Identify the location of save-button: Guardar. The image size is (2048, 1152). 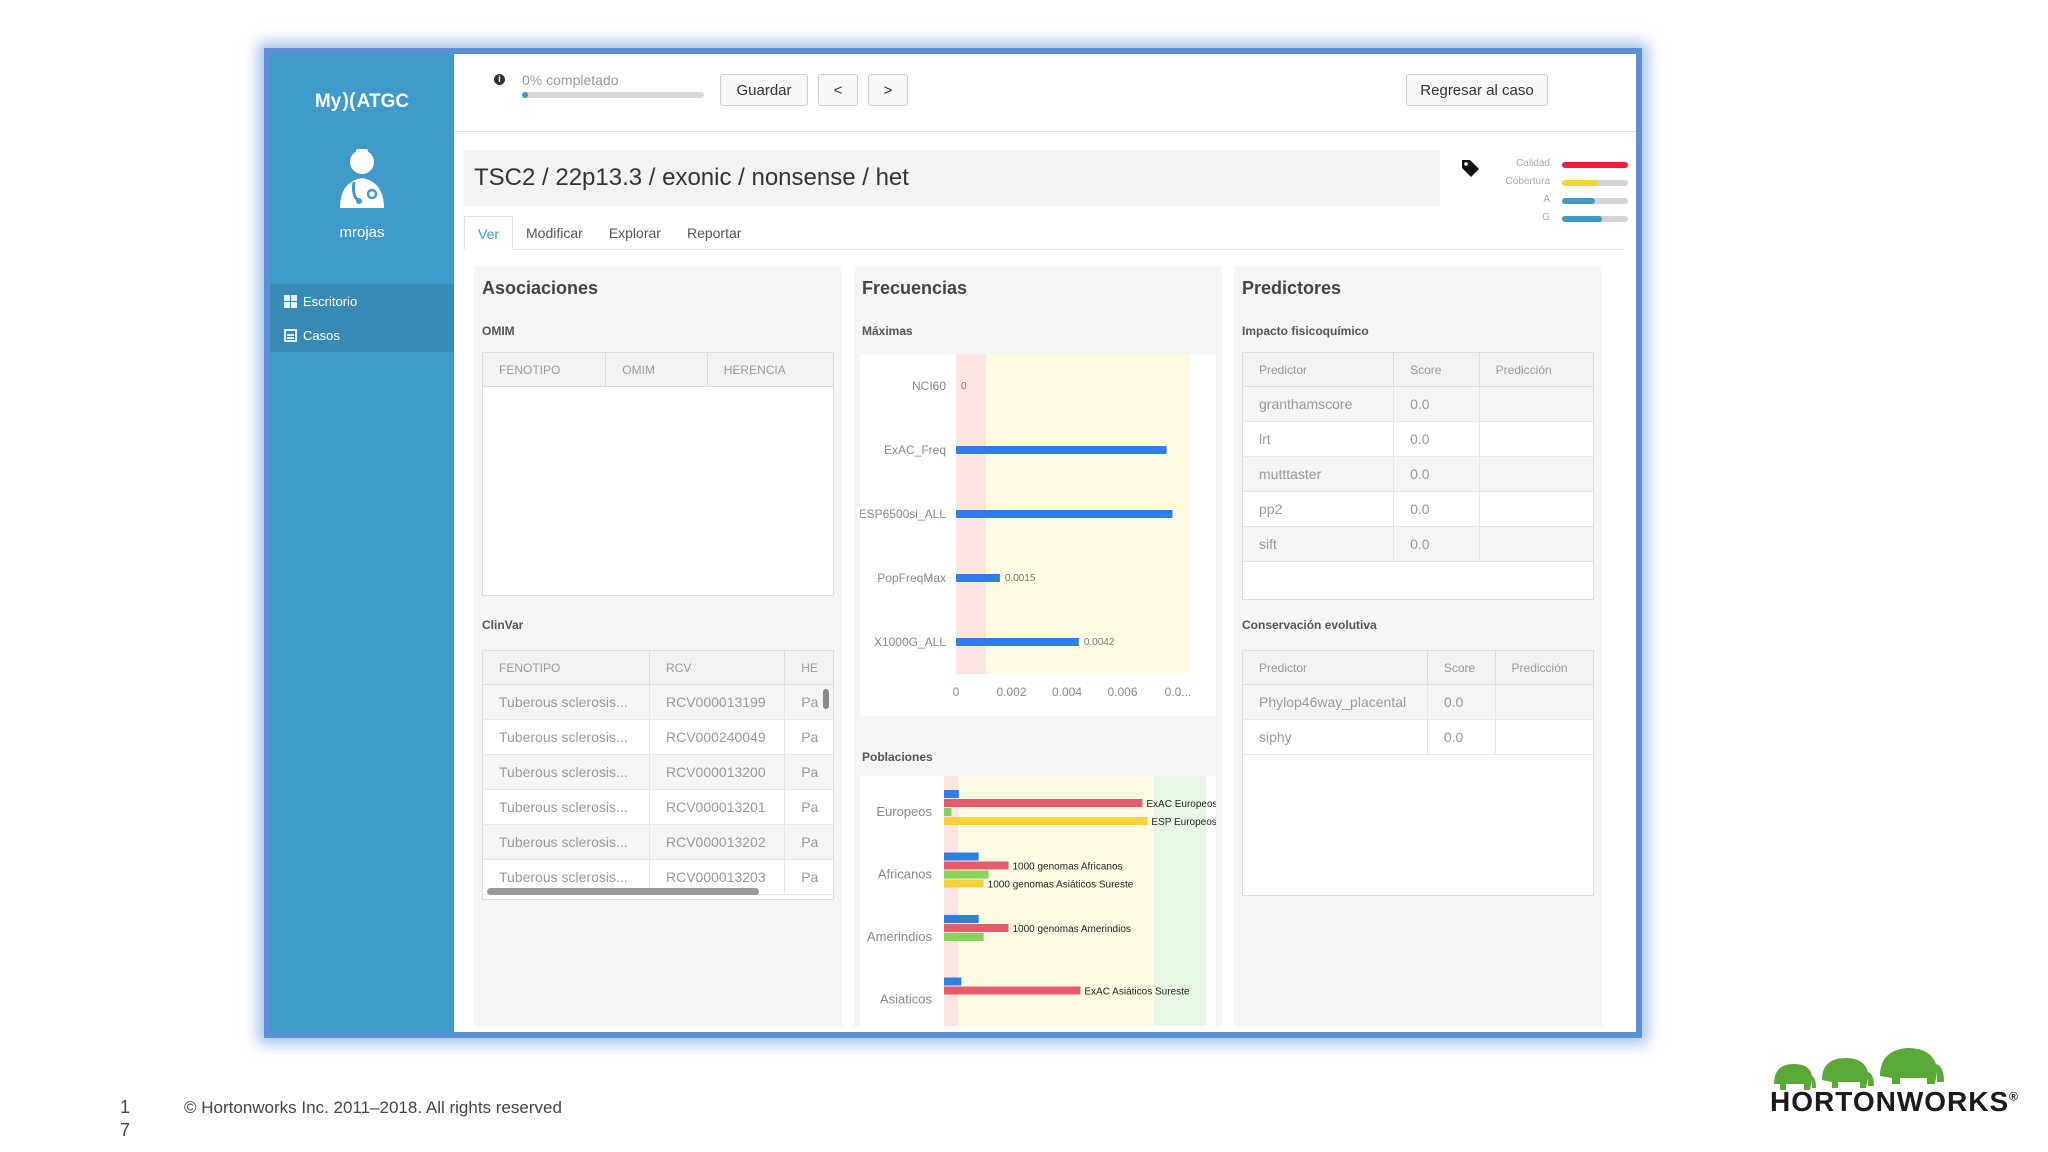
(764, 90).